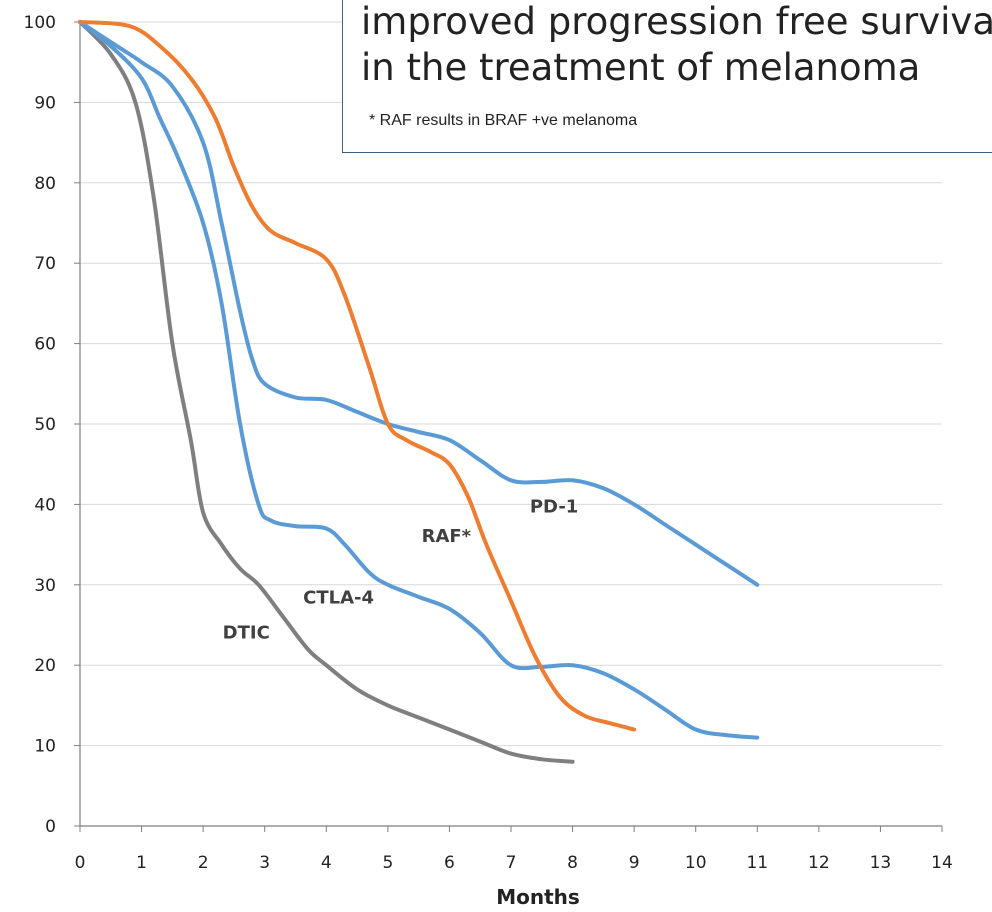  What do you see at coordinates (881, 863) in the screenshot?
I see `x-tick-label-13: 13` at bounding box center [881, 863].